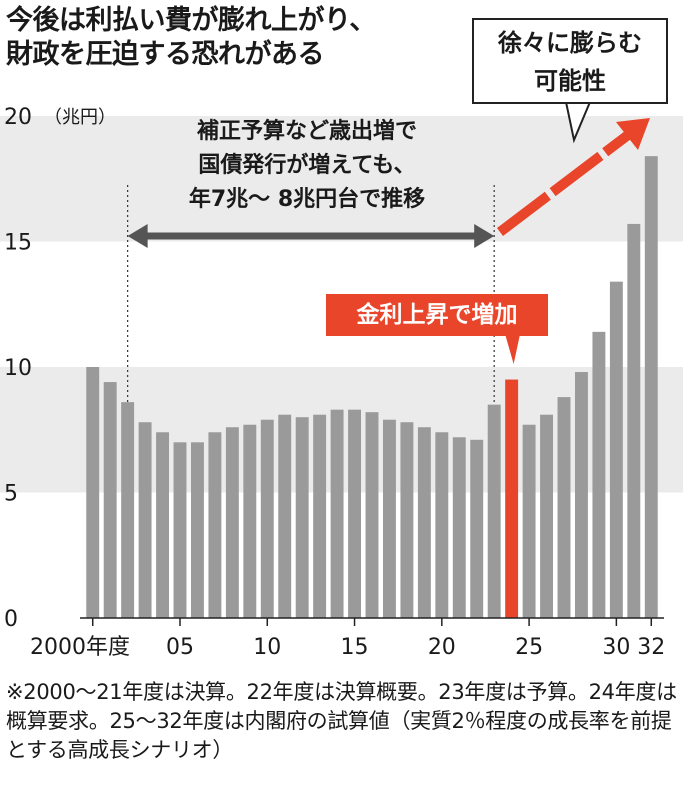 The width and height of the screenshot is (683, 800). Describe the element at coordinates (267, 518) in the screenshot. I see `bar-2010` at that location.